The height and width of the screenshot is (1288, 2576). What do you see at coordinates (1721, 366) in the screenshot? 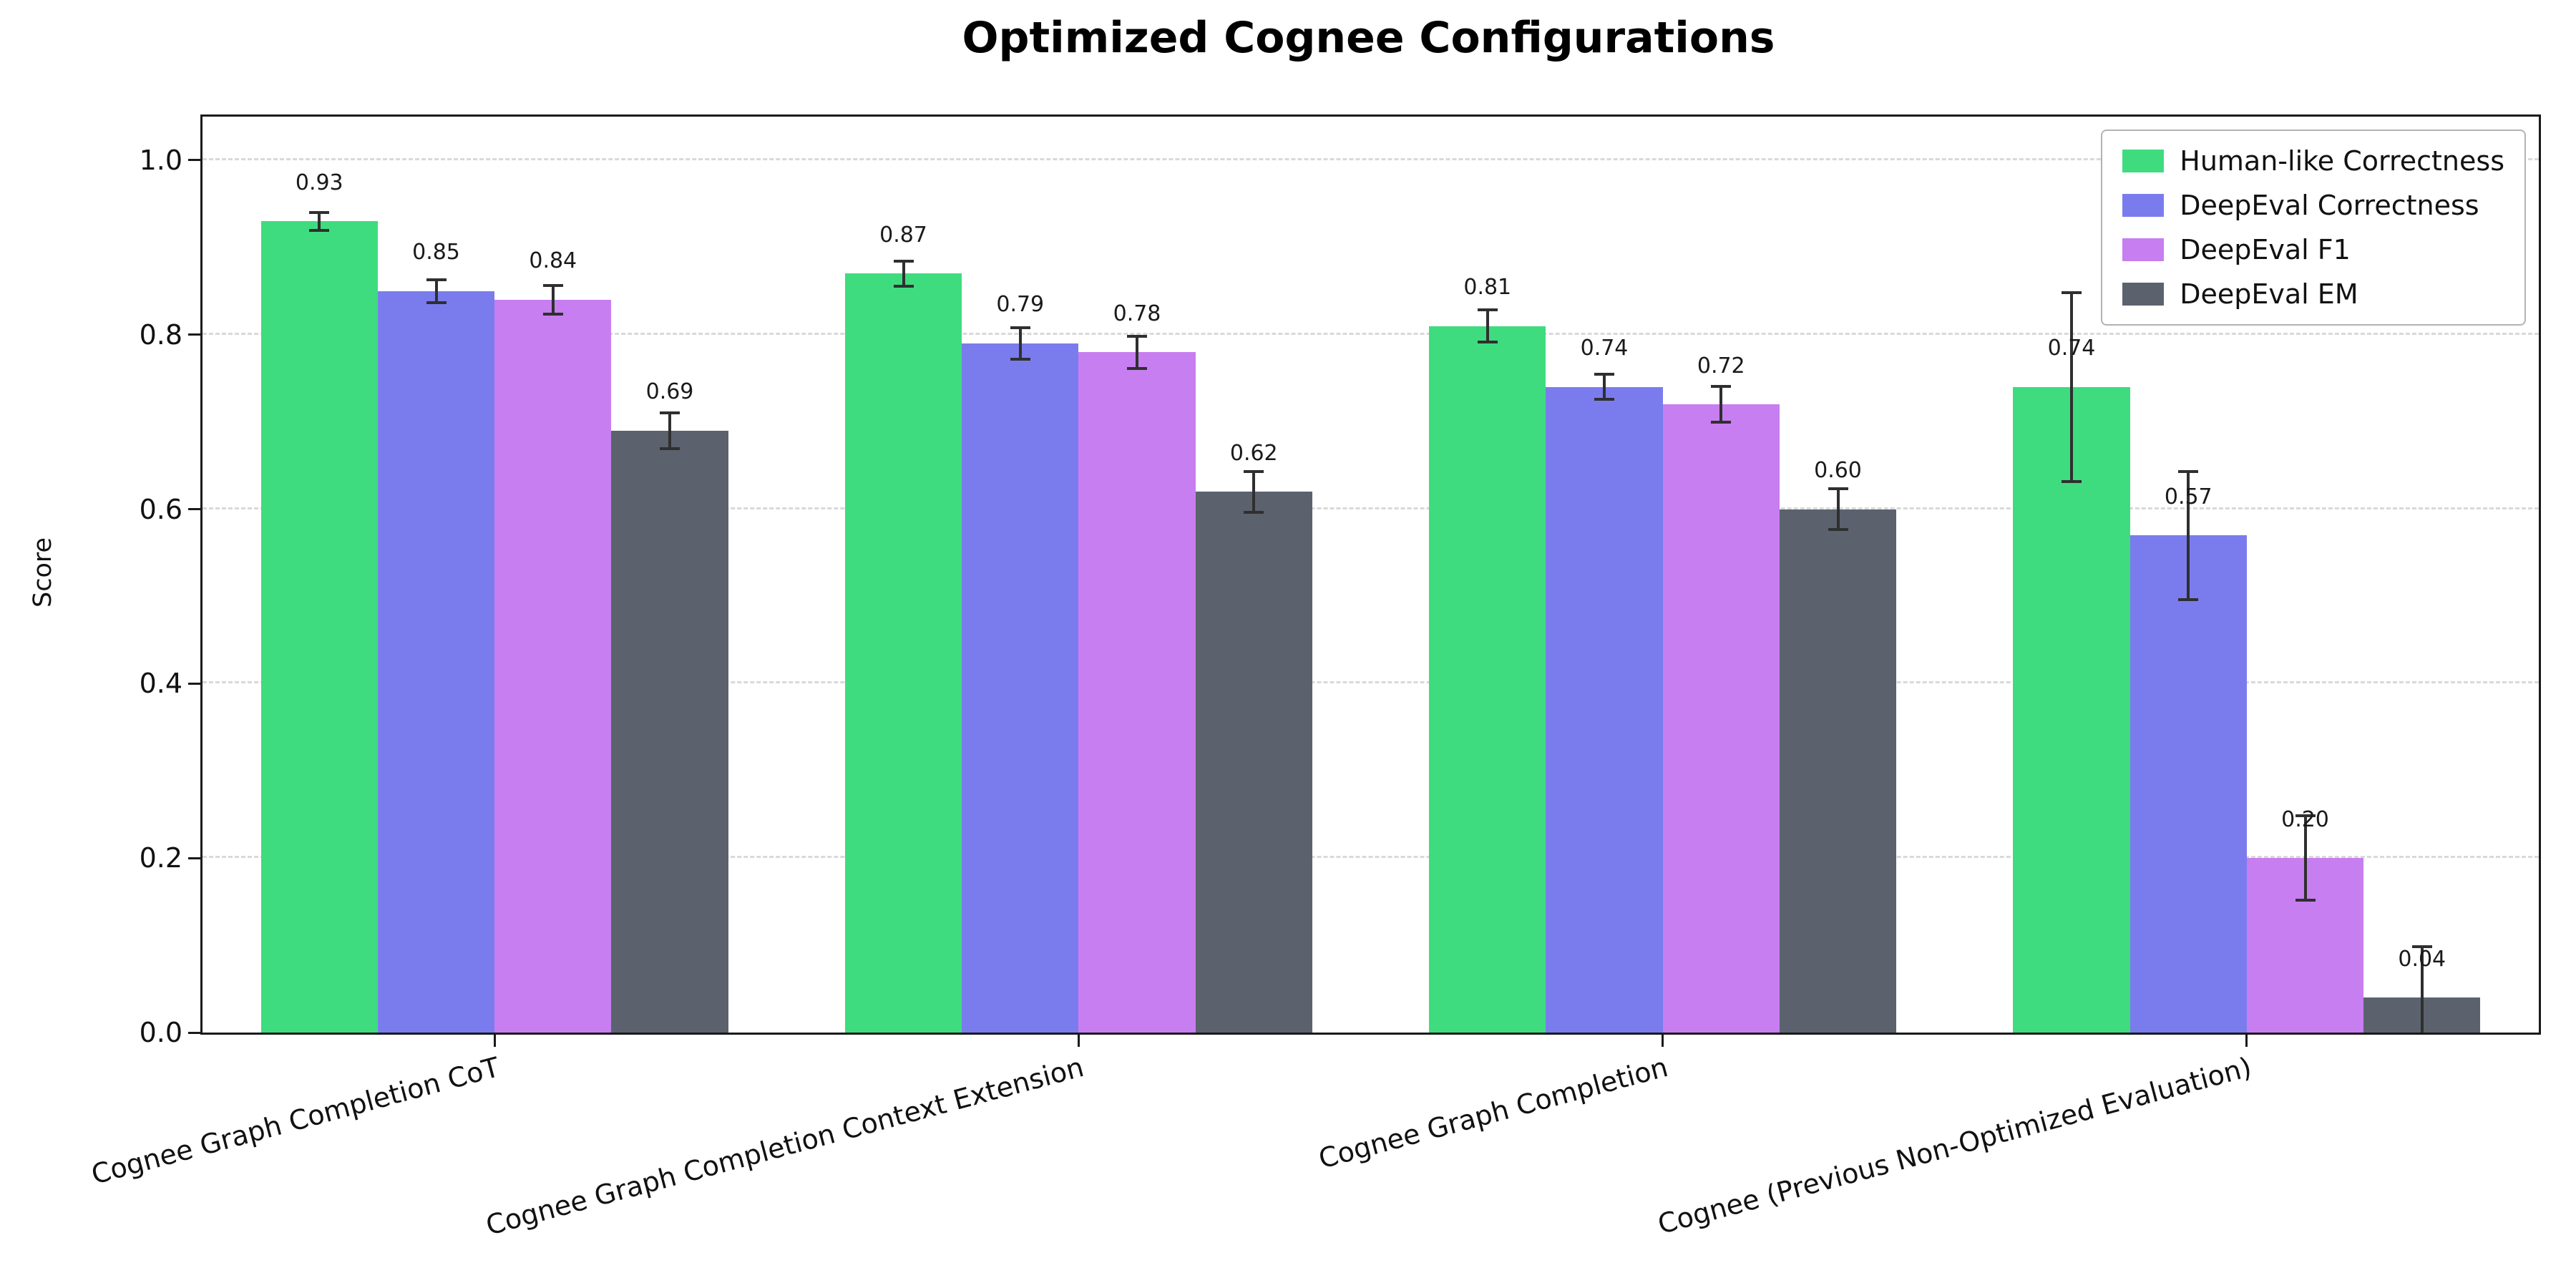
I see `bar-value-label-group-3-series-3: 0.72` at bounding box center [1721, 366].